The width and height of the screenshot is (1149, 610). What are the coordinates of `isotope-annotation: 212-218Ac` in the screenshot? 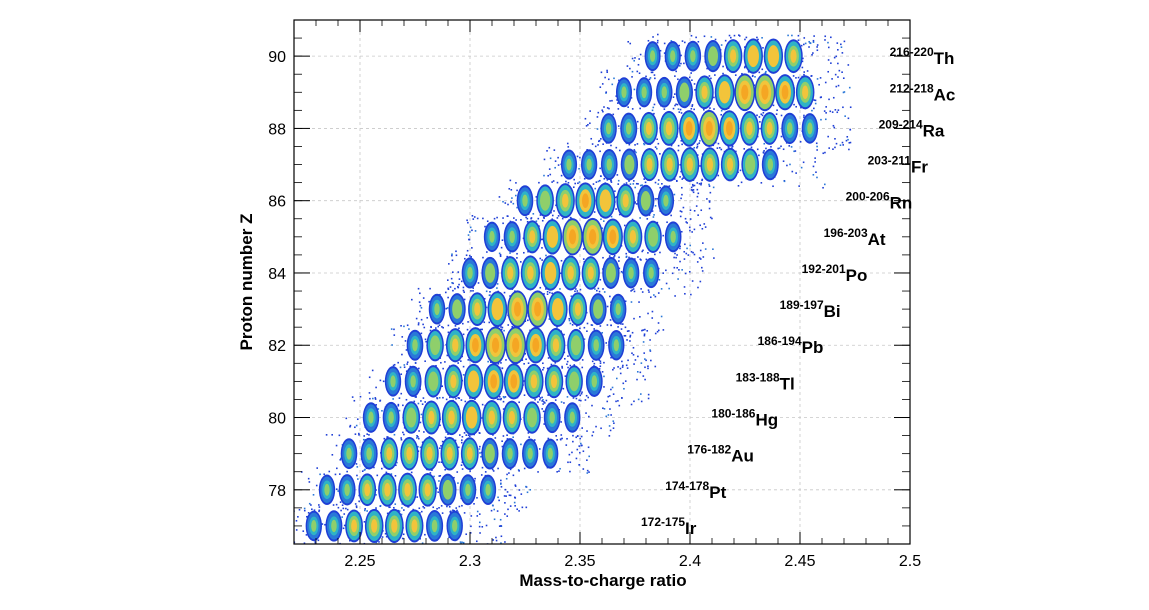 It's located at (923, 92).